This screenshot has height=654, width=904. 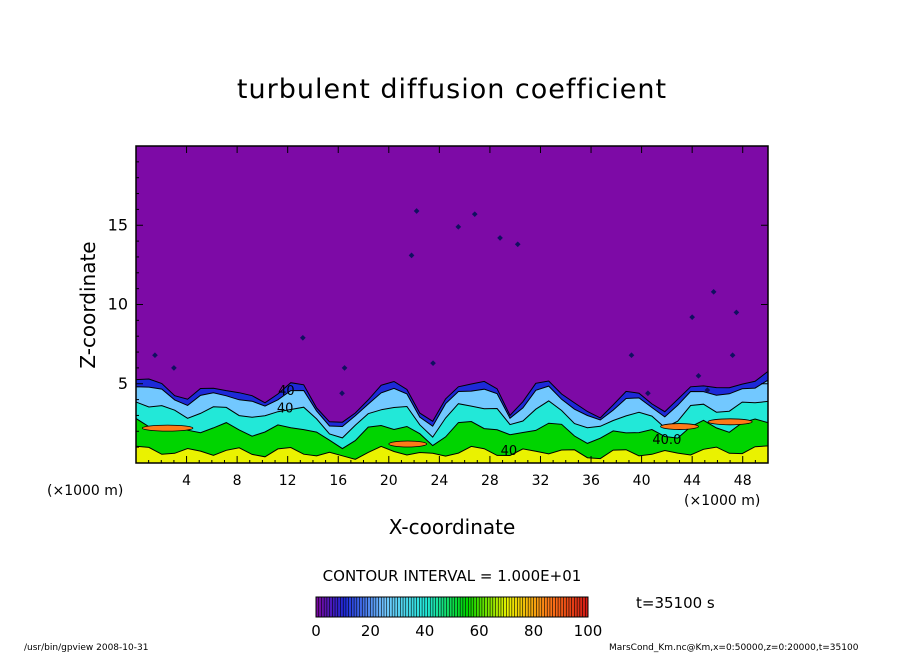 What do you see at coordinates (675, 603) in the screenshot?
I see `time-label: t=35100 s` at bounding box center [675, 603].